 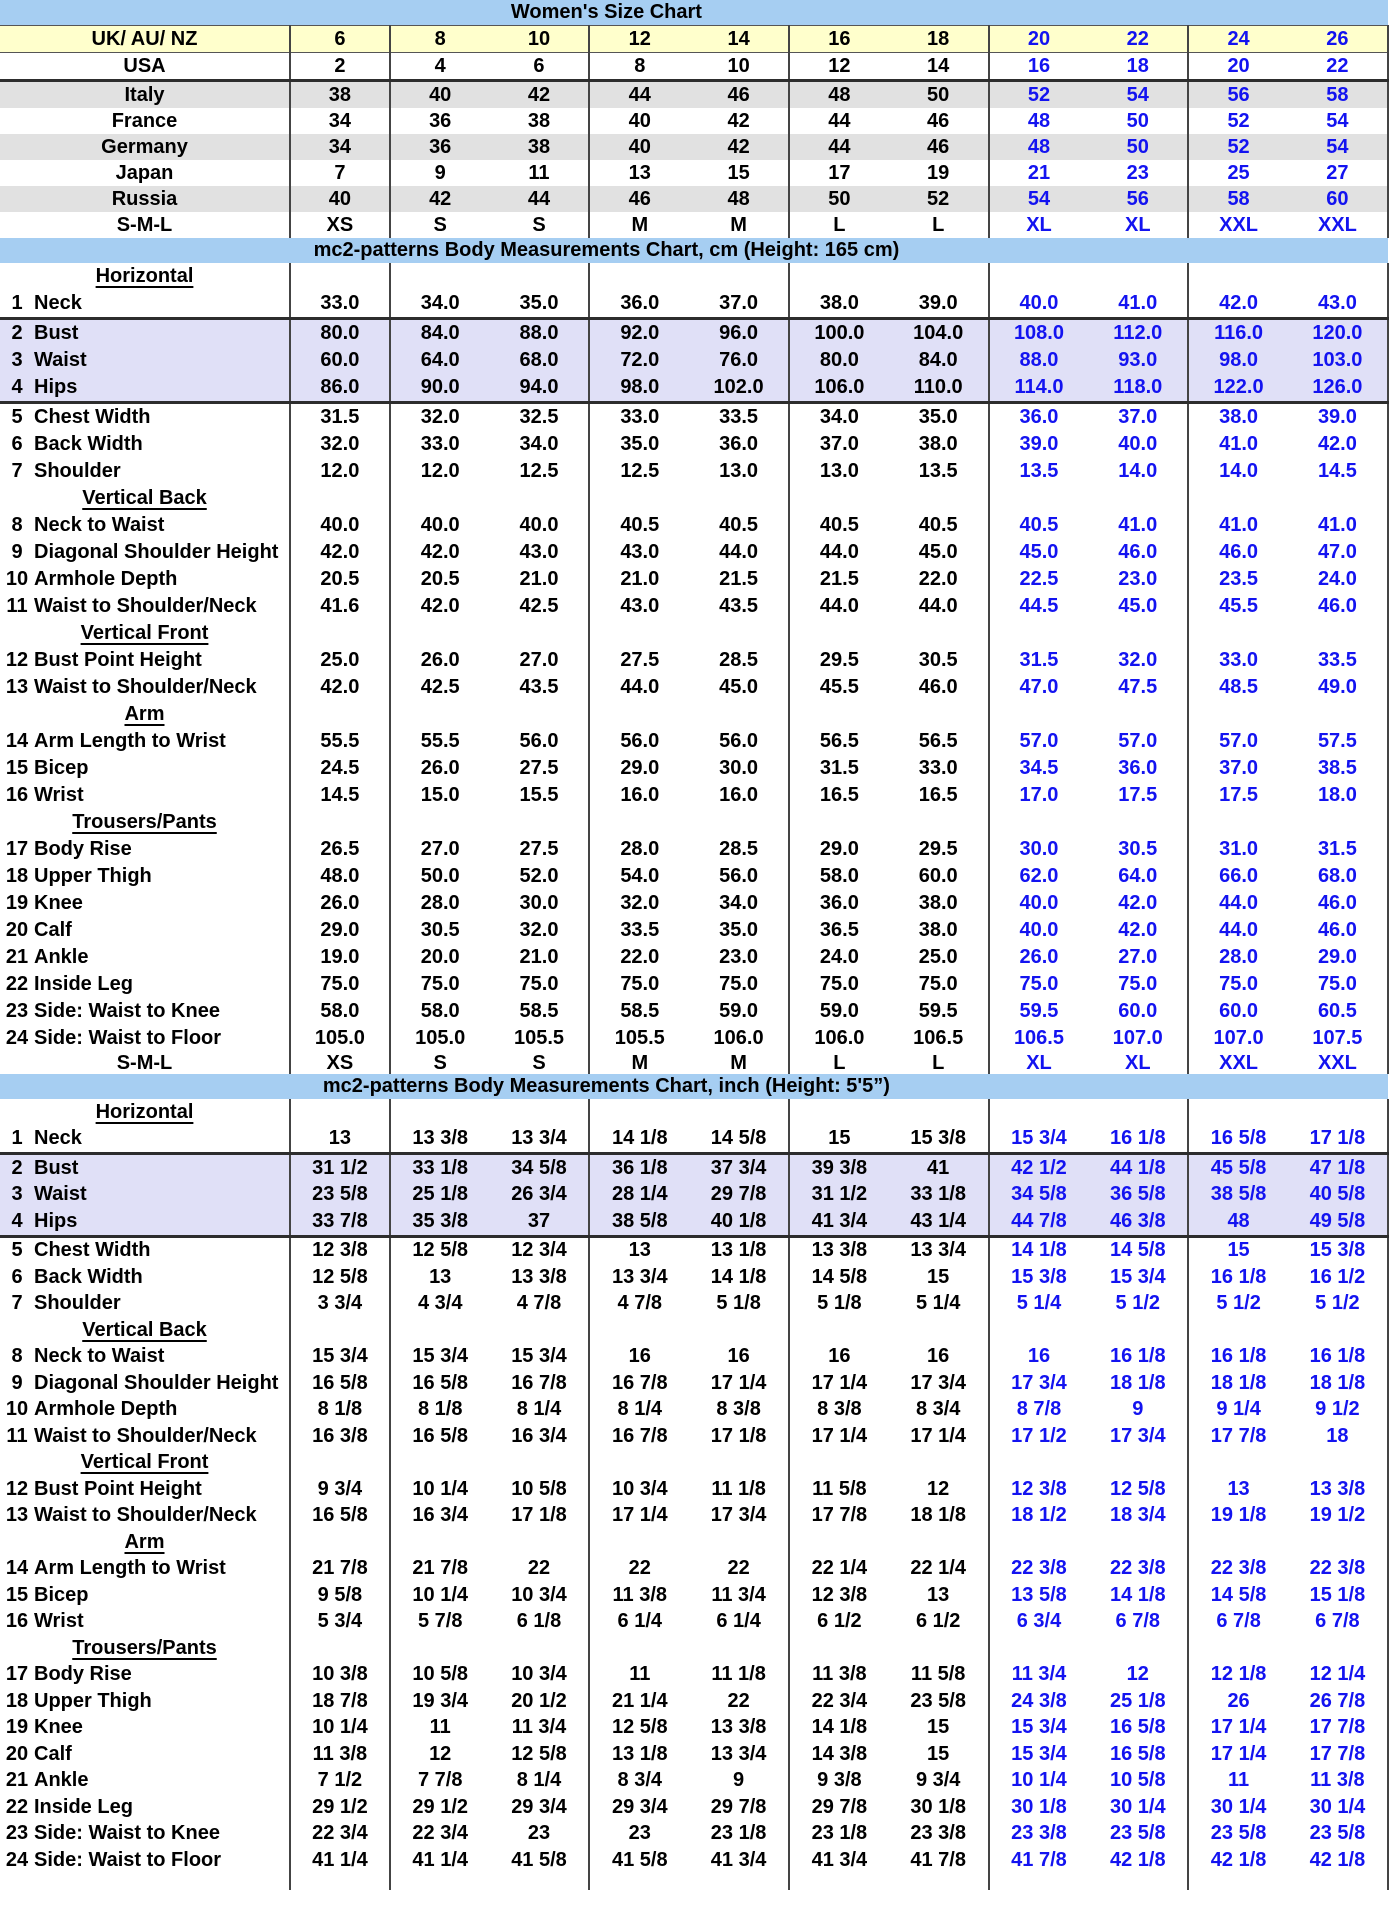 What do you see at coordinates (440, 1488) in the screenshot?
I see `value-cell: 10 1/4` at bounding box center [440, 1488].